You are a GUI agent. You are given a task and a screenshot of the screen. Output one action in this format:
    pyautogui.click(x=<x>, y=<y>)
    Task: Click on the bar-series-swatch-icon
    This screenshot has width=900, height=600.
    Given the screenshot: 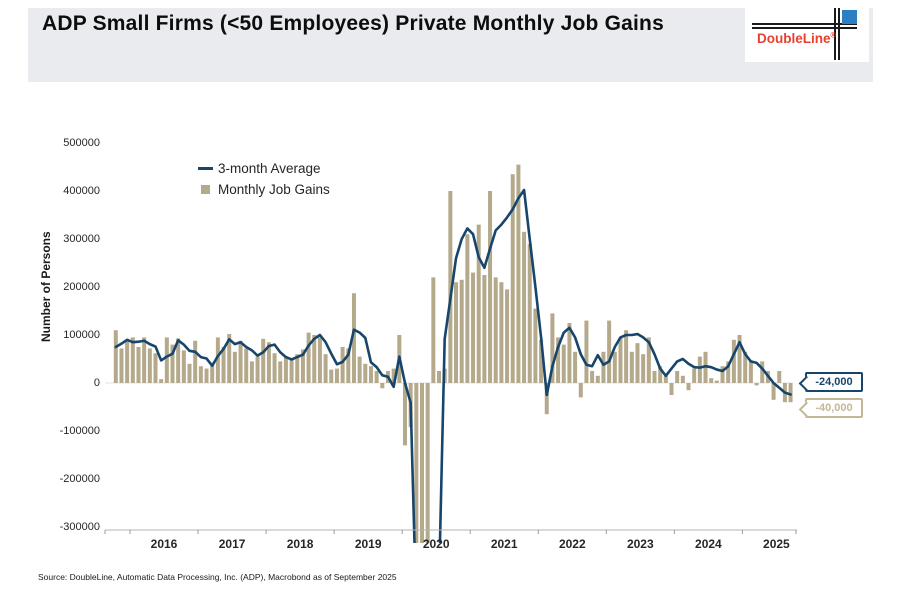 What is the action you would take?
    pyautogui.click(x=205, y=189)
    